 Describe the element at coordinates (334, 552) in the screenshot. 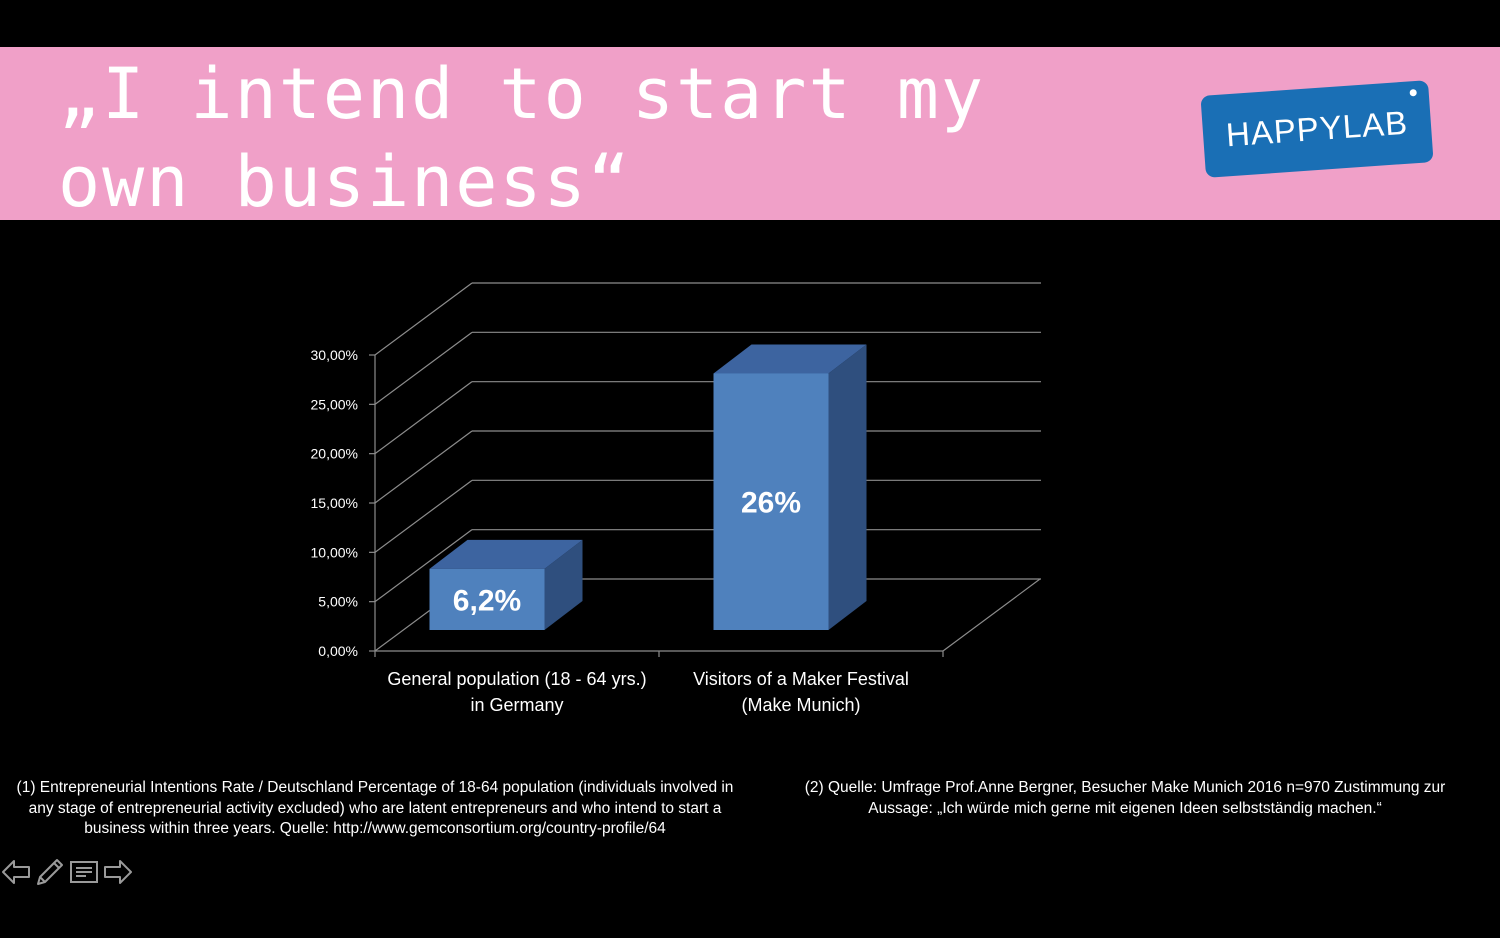

I see `y-tick-label: 10,00%` at that location.